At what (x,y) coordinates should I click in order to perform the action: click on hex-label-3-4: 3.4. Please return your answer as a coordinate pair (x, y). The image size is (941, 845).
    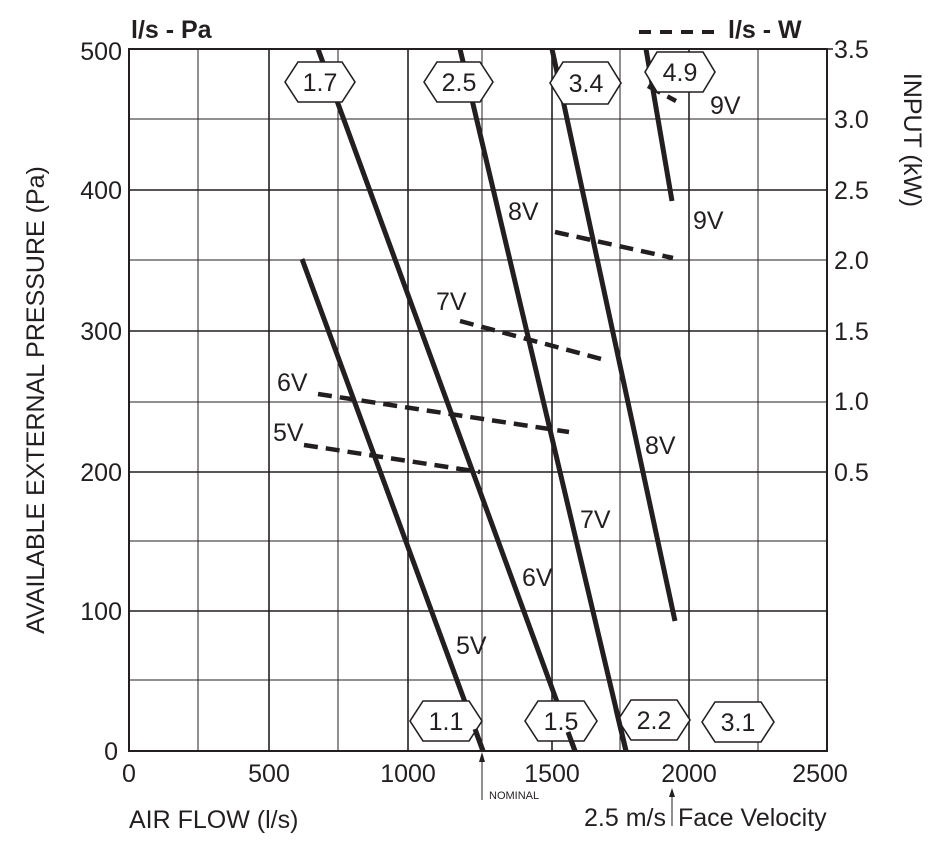
    Looking at the image, I should click on (586, 84).